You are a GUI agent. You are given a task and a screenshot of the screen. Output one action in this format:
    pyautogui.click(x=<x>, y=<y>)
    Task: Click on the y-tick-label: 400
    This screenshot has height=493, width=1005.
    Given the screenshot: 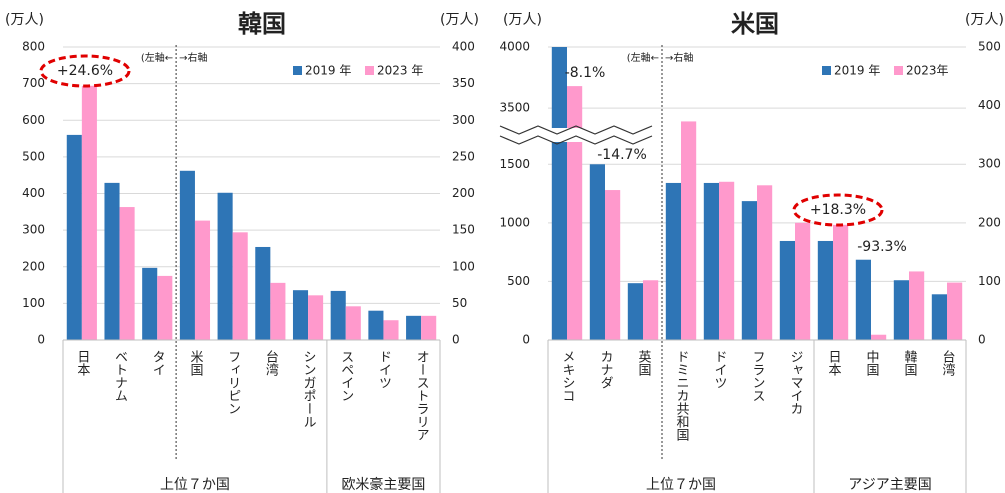 What is the action you would take?
    pyautogui.click(x=33, y=193)
    